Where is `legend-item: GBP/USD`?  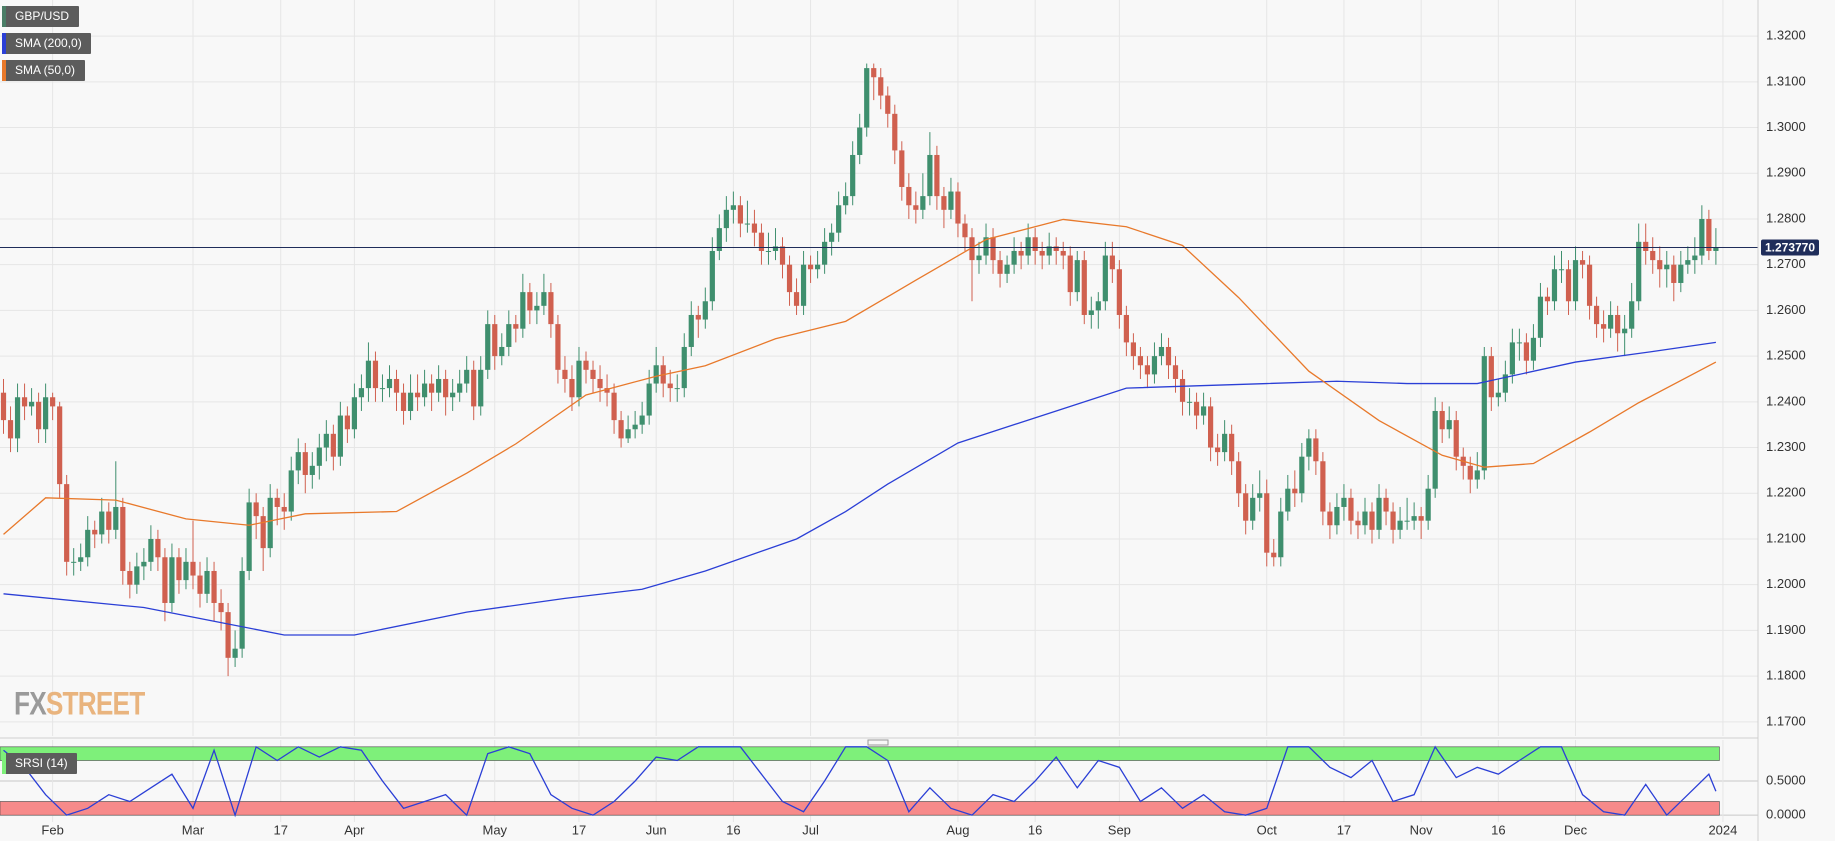 legend-item: GBP/USD is located at coordinates (40, 16).